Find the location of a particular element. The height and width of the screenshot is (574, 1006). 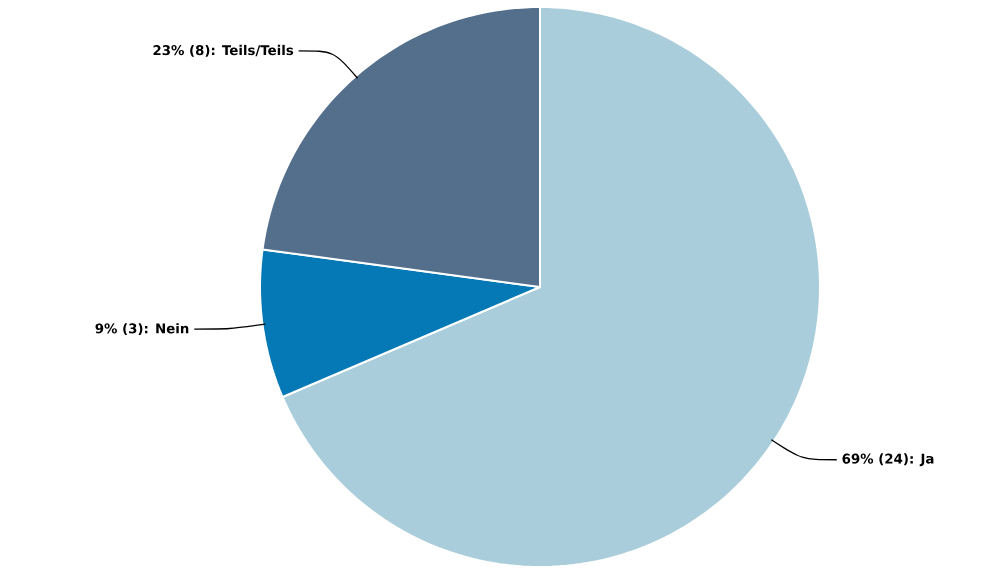

data-label: 69% (24): is located at coordinates (877, 459).